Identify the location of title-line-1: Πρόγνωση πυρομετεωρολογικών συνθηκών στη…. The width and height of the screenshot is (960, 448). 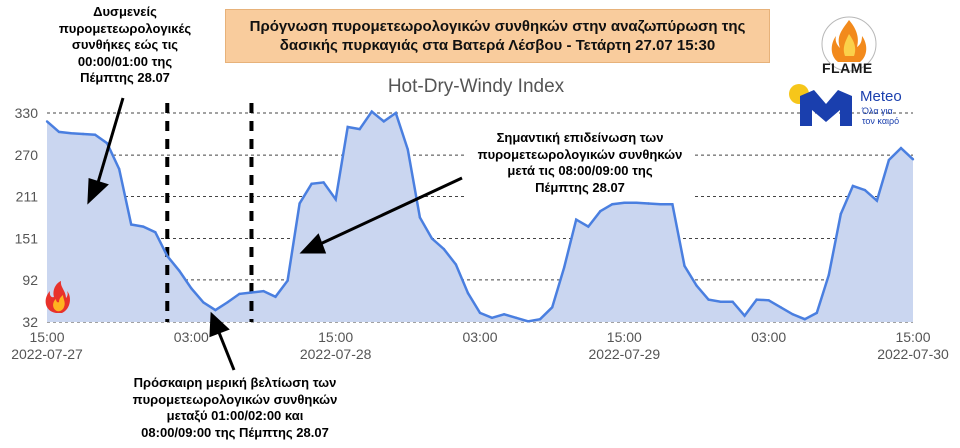
(497, 26).